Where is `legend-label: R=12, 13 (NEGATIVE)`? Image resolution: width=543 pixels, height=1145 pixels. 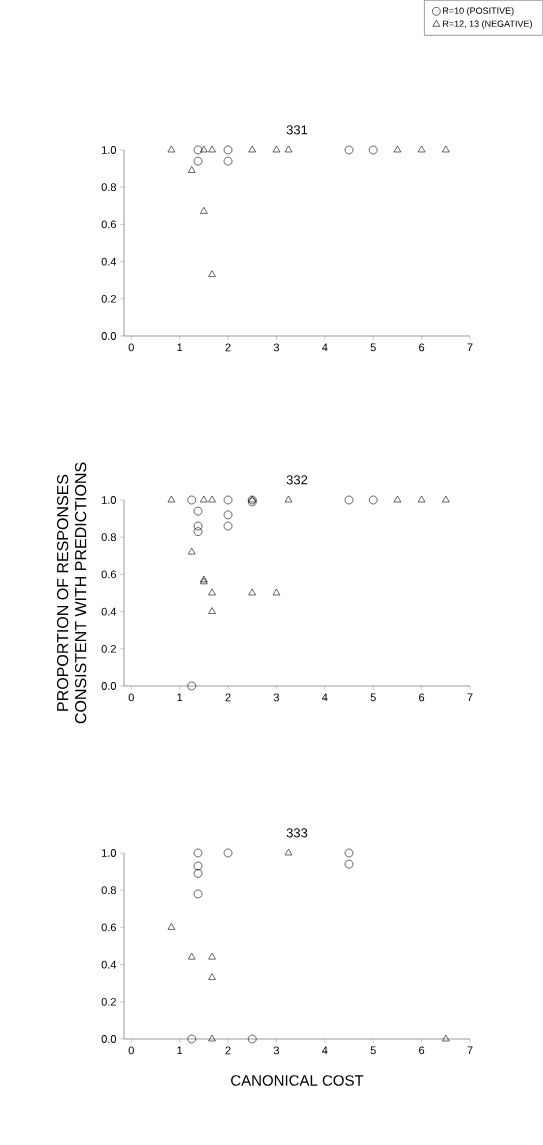 legend-label: R=12, 13 (NEGATIVE) is located at coordinates (488, 24).